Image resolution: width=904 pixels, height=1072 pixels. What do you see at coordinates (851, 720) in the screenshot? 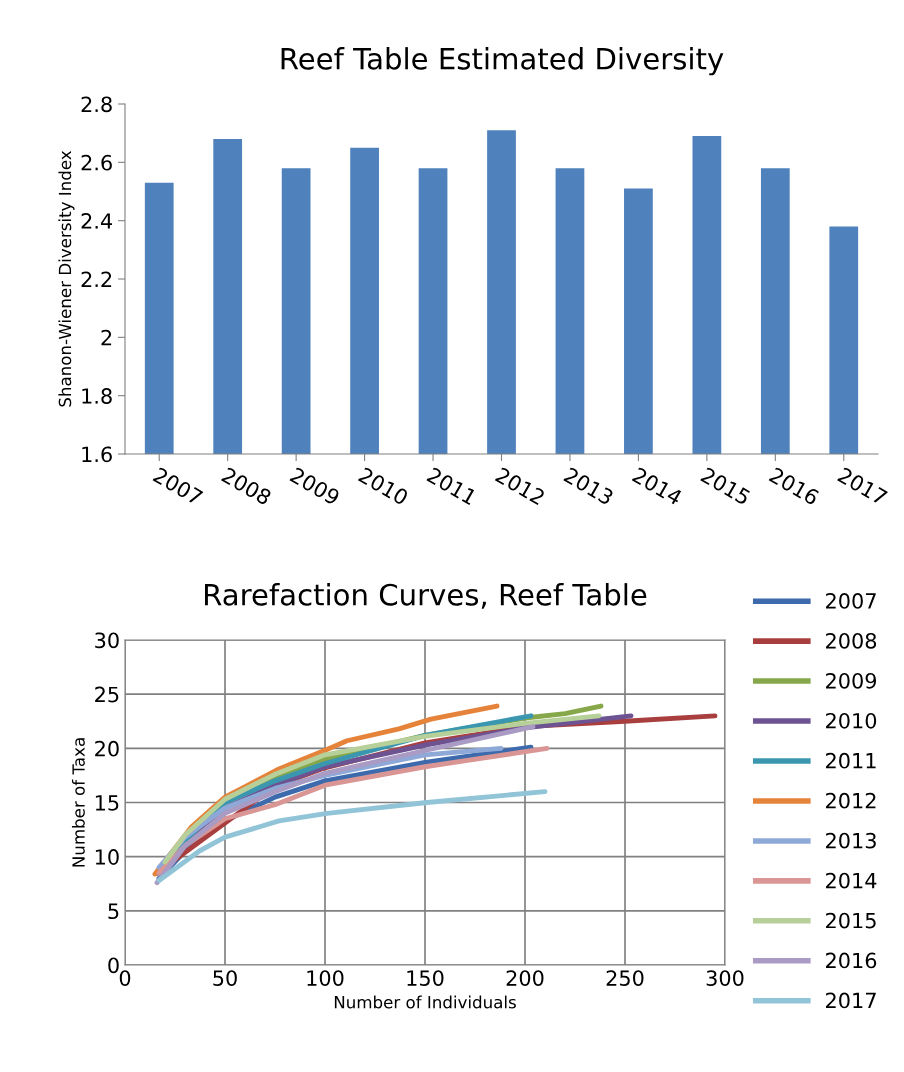
I see `legend-label: 2010` at bounding box center [851, 720].